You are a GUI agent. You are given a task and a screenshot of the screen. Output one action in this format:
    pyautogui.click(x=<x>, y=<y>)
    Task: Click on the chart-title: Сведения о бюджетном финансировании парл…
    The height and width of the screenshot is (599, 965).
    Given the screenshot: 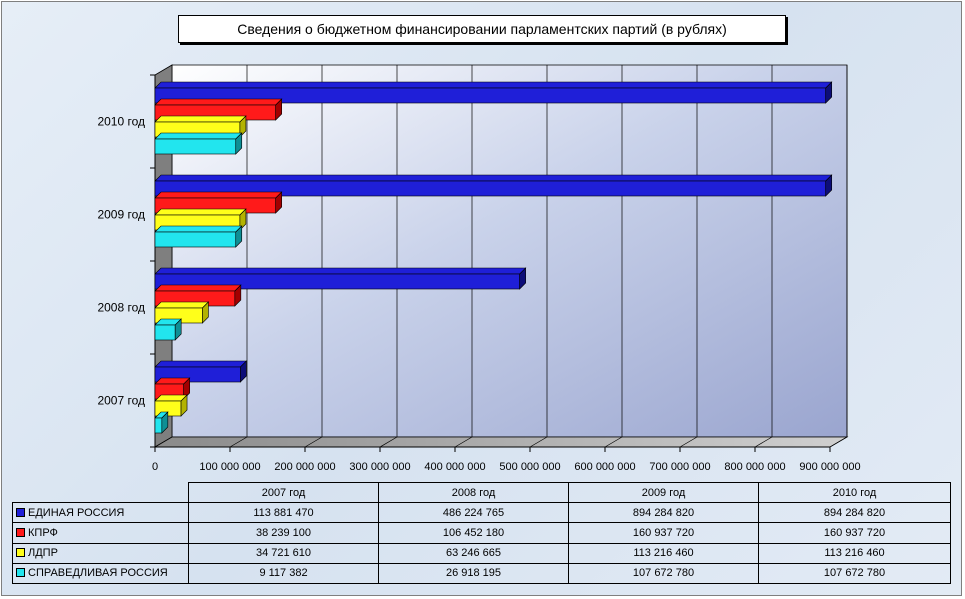 What is the action you would take?
    pyautogui.click(x=482, y=29)
    